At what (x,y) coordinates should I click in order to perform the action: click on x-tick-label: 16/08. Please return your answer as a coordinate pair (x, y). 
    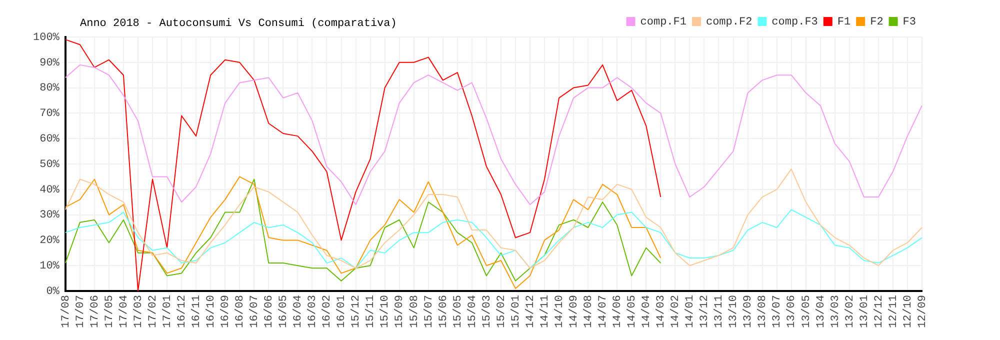
    Looking at the image, I should click on (240, 311).